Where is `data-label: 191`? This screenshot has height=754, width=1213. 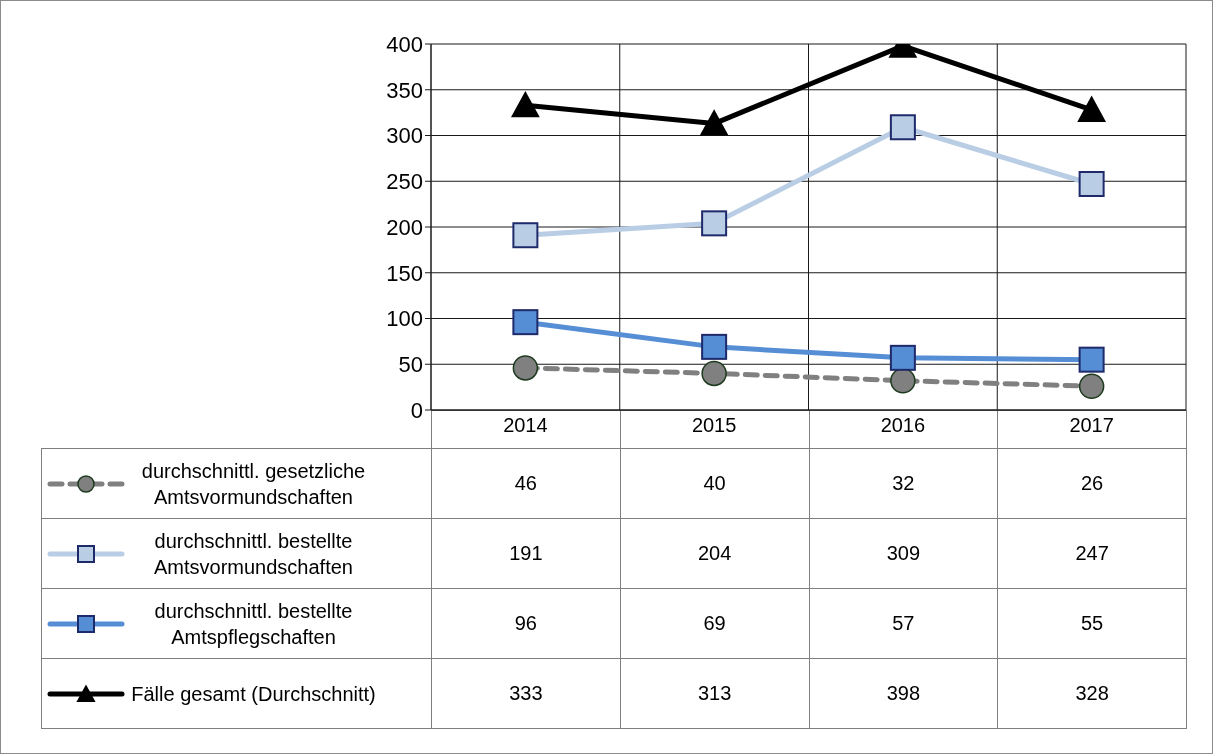 data-label: 191 is located at coordinates (526, 553).